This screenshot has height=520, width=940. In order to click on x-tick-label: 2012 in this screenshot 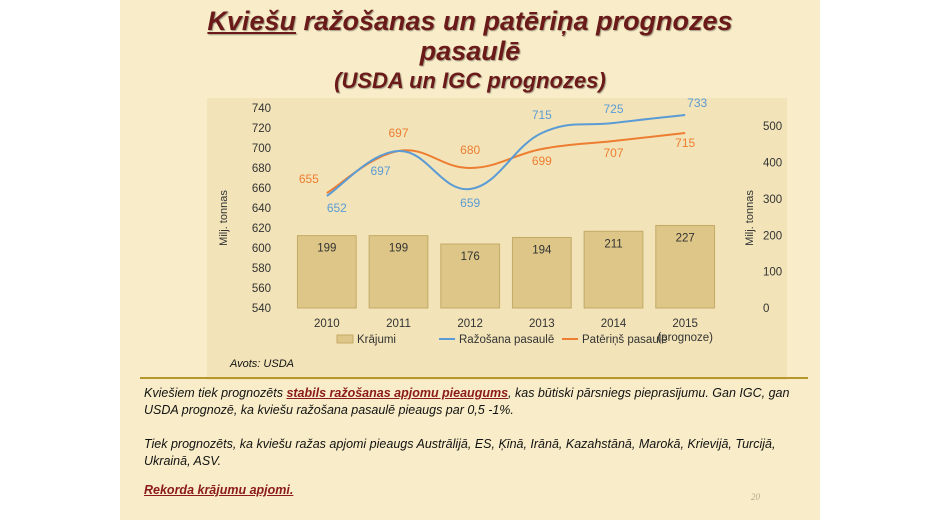, I will do `click(470, 324)`.